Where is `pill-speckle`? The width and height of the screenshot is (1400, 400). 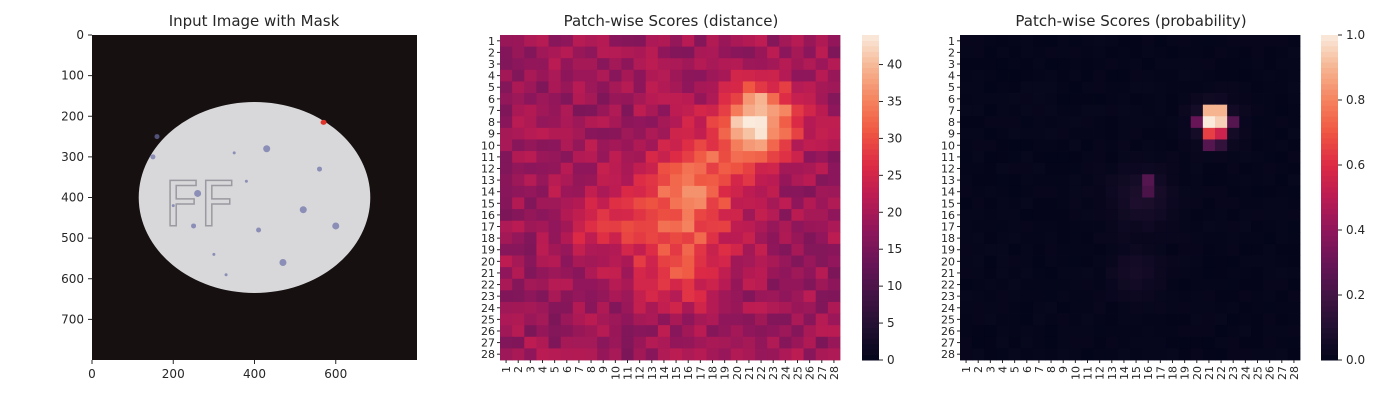
pill-speckle is located at coordinates (259, 230).